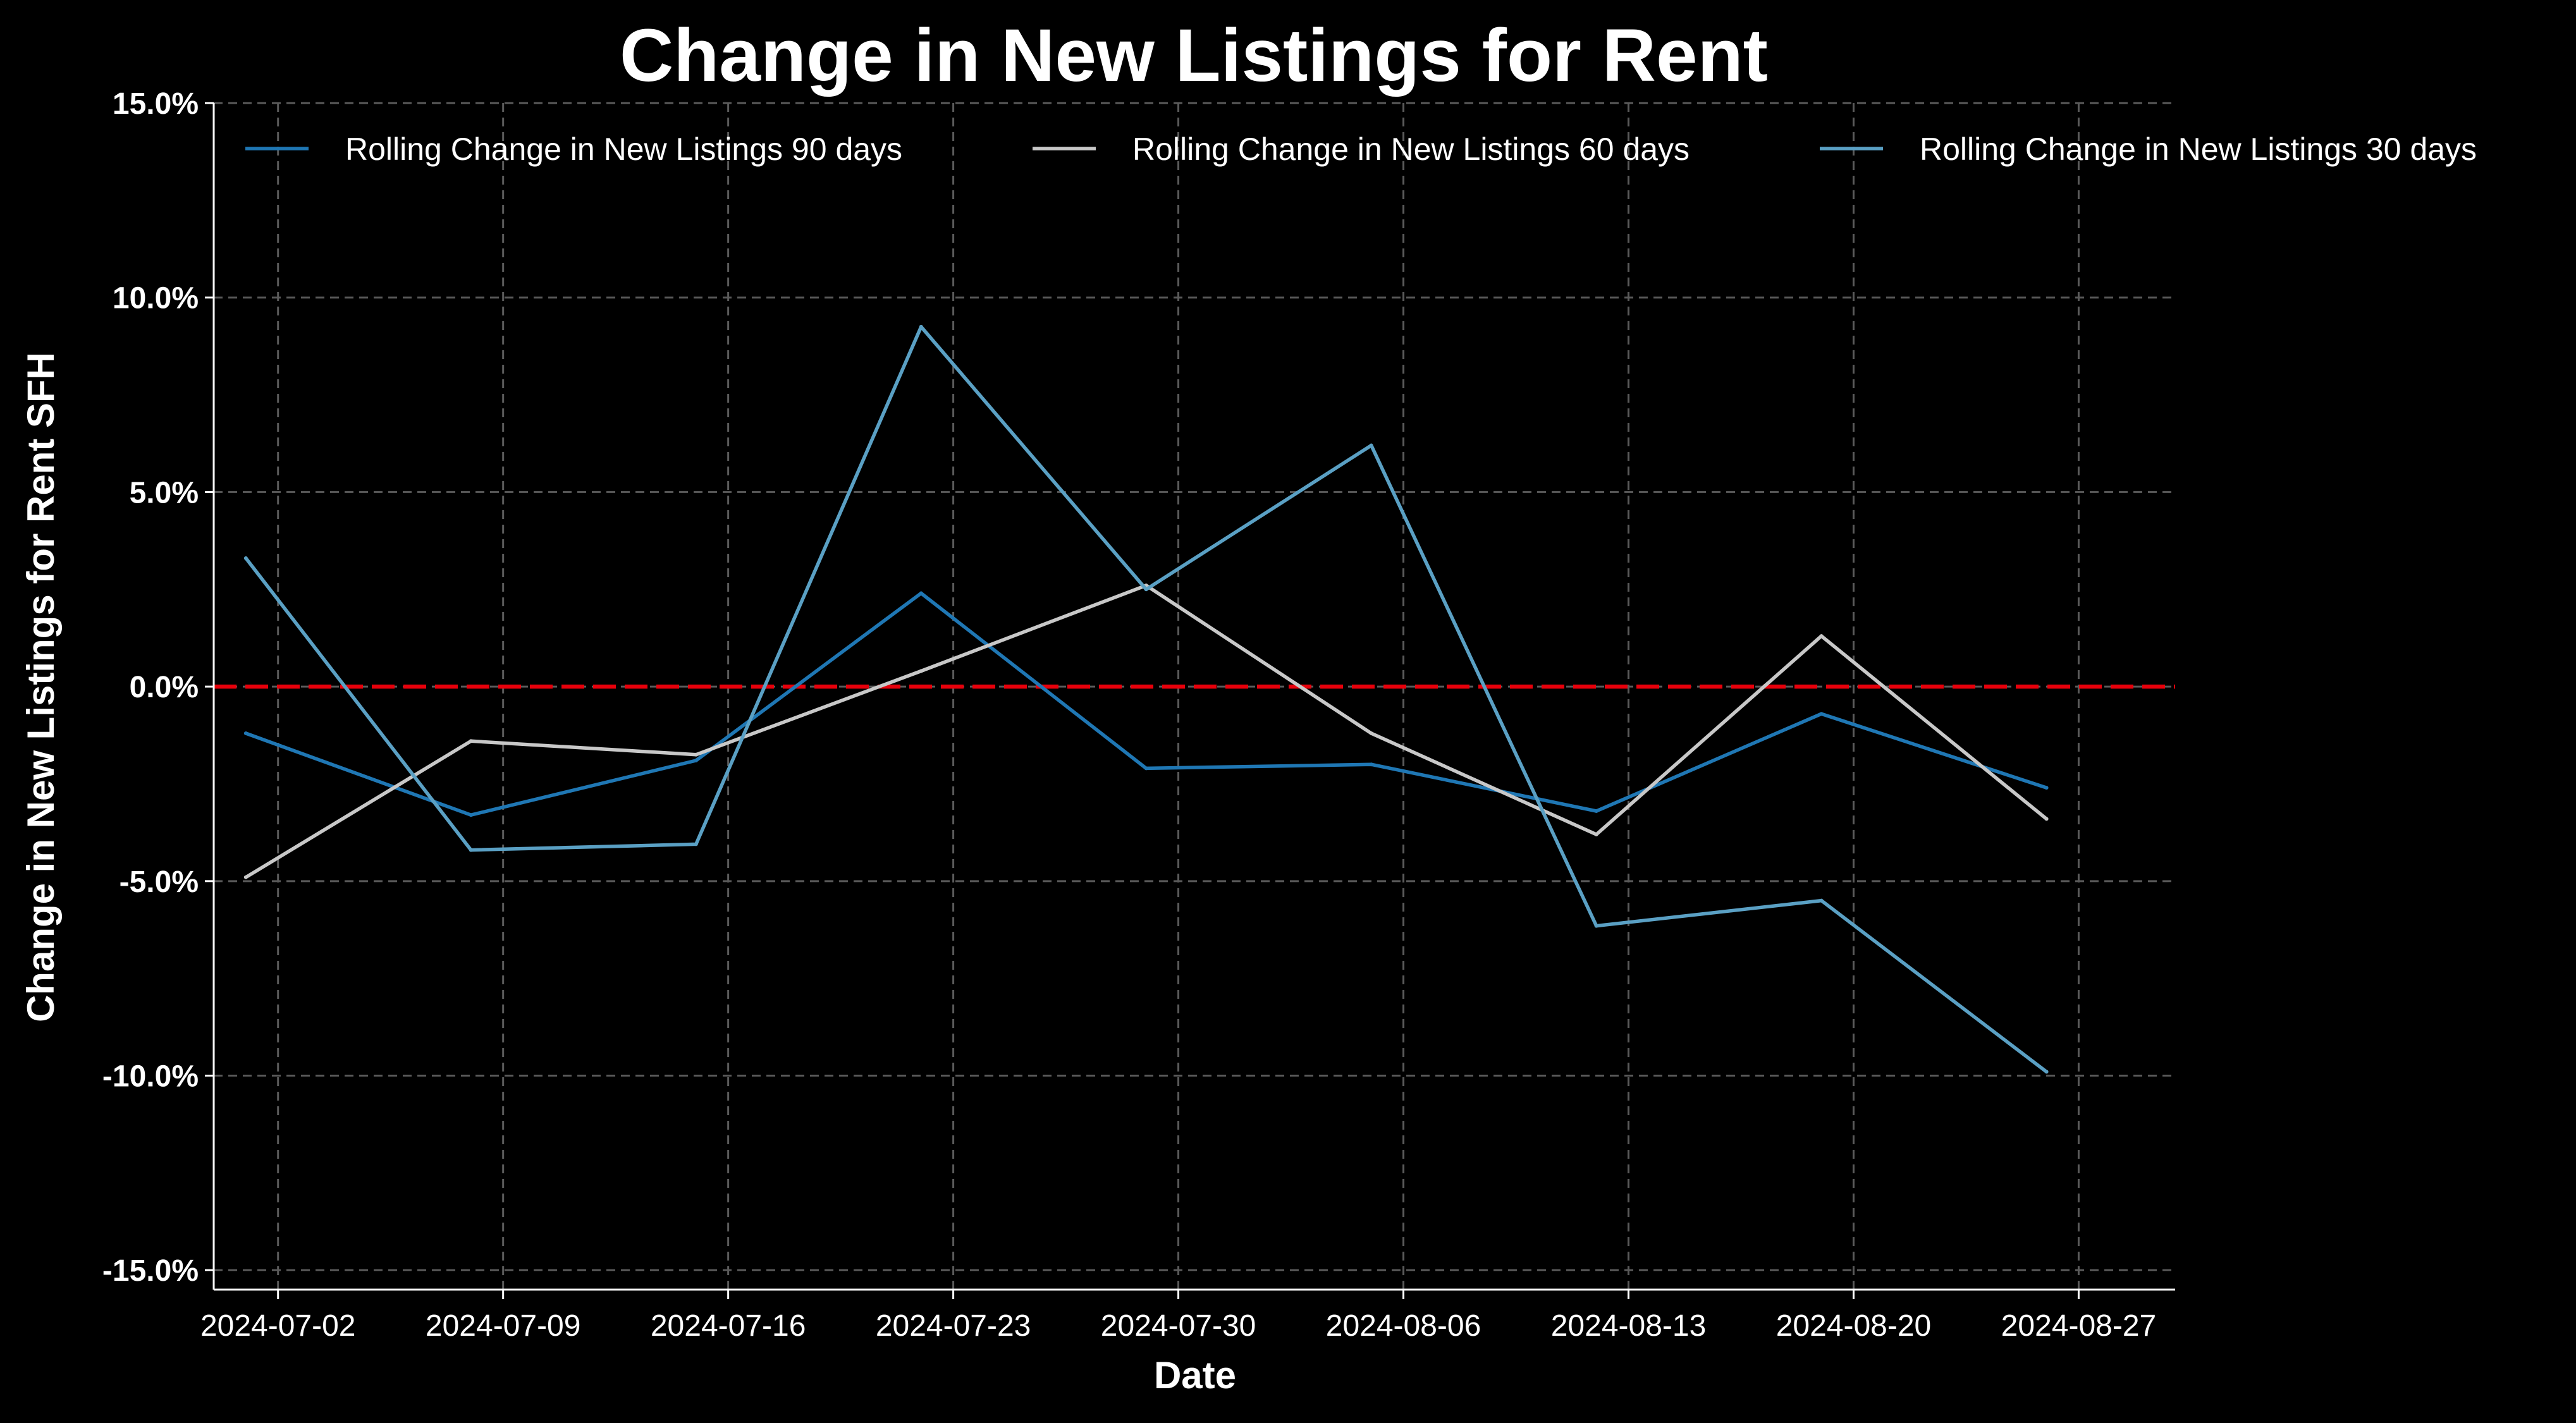 The width and height of the screenshot is (2576, 1423). I want to click on x-tick-label: 2024-07-09, so click(503, 1326).